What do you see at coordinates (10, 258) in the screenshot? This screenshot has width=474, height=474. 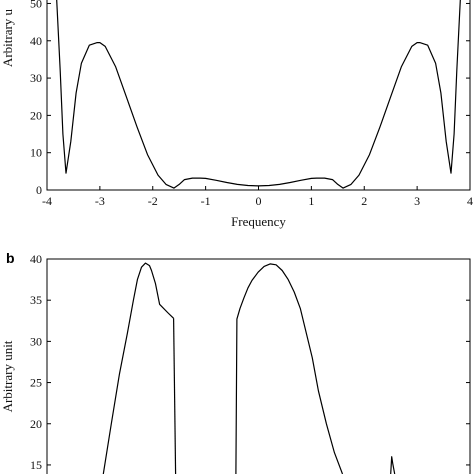 I see `panel-letter-b: b` at bounding box center [10, 258].